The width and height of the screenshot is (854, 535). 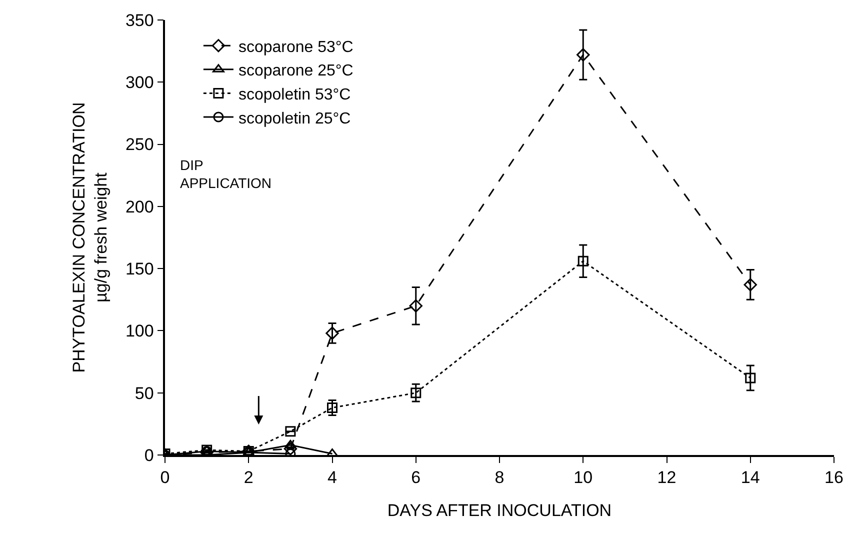 What do you see at coordinates (499, 478) in the screenshot?
I see `x-tick-label: 8` at bounding box center [499, 478].